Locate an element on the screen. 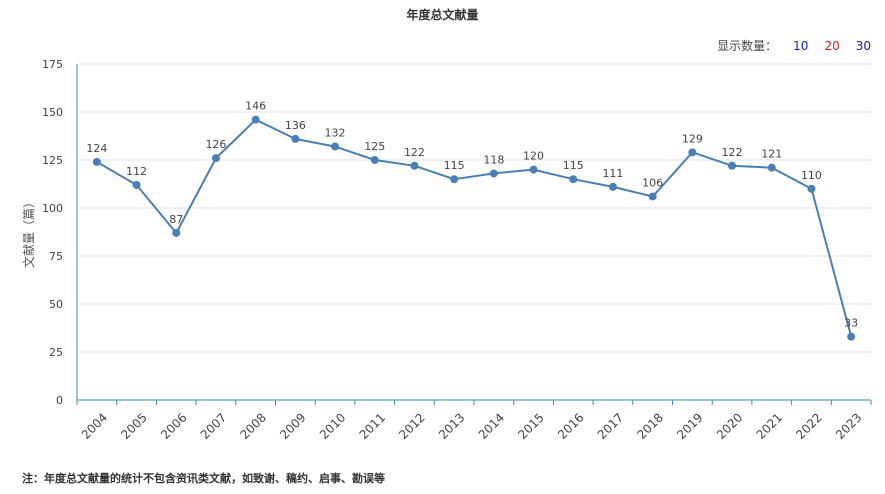 This screenshot has height=494, width=885. data-label: 120 is located at coordinates (533, 156).